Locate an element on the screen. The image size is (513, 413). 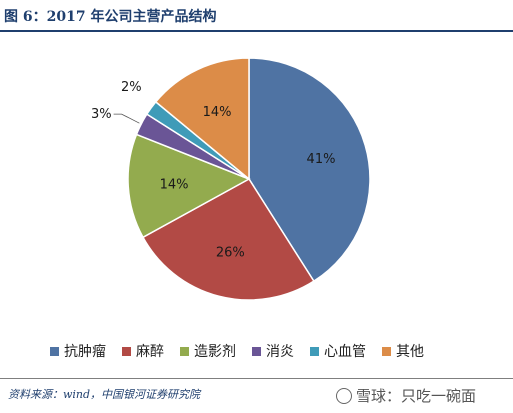
footer-rule is located at coordinates (256, 378).